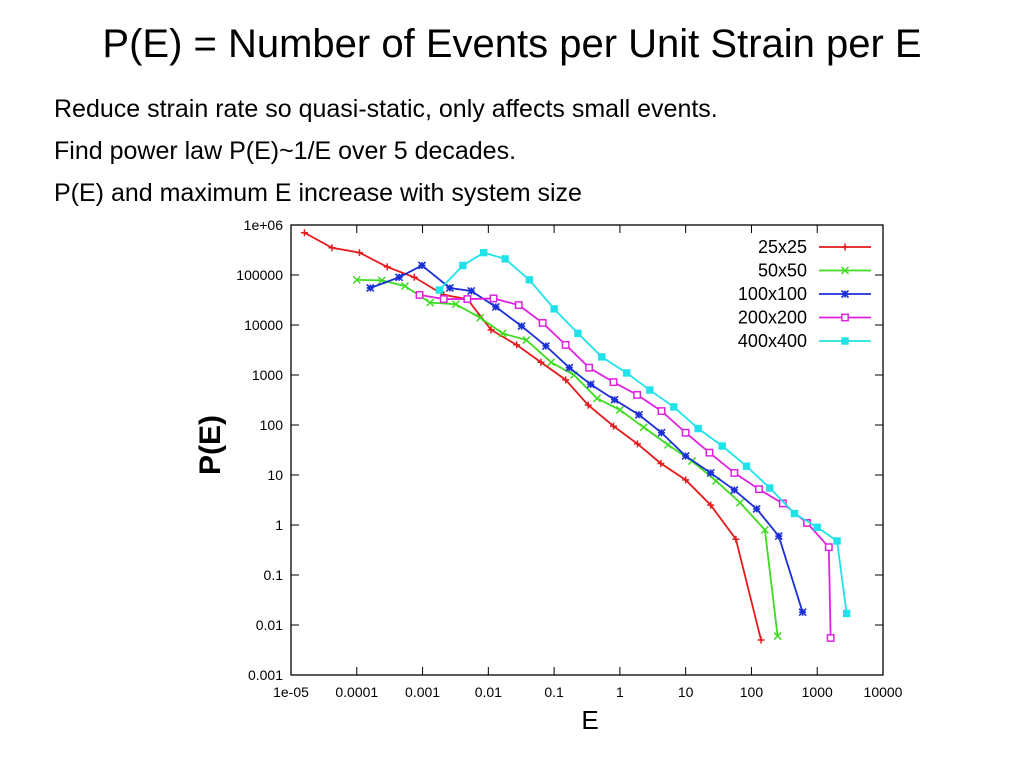 The width and height of the screenshot is (1024, 768). What do you see at coordinates (264, 225) in the screenshot?
I see `y-tick-label: 1e+06` at bounding box center [264, 225].